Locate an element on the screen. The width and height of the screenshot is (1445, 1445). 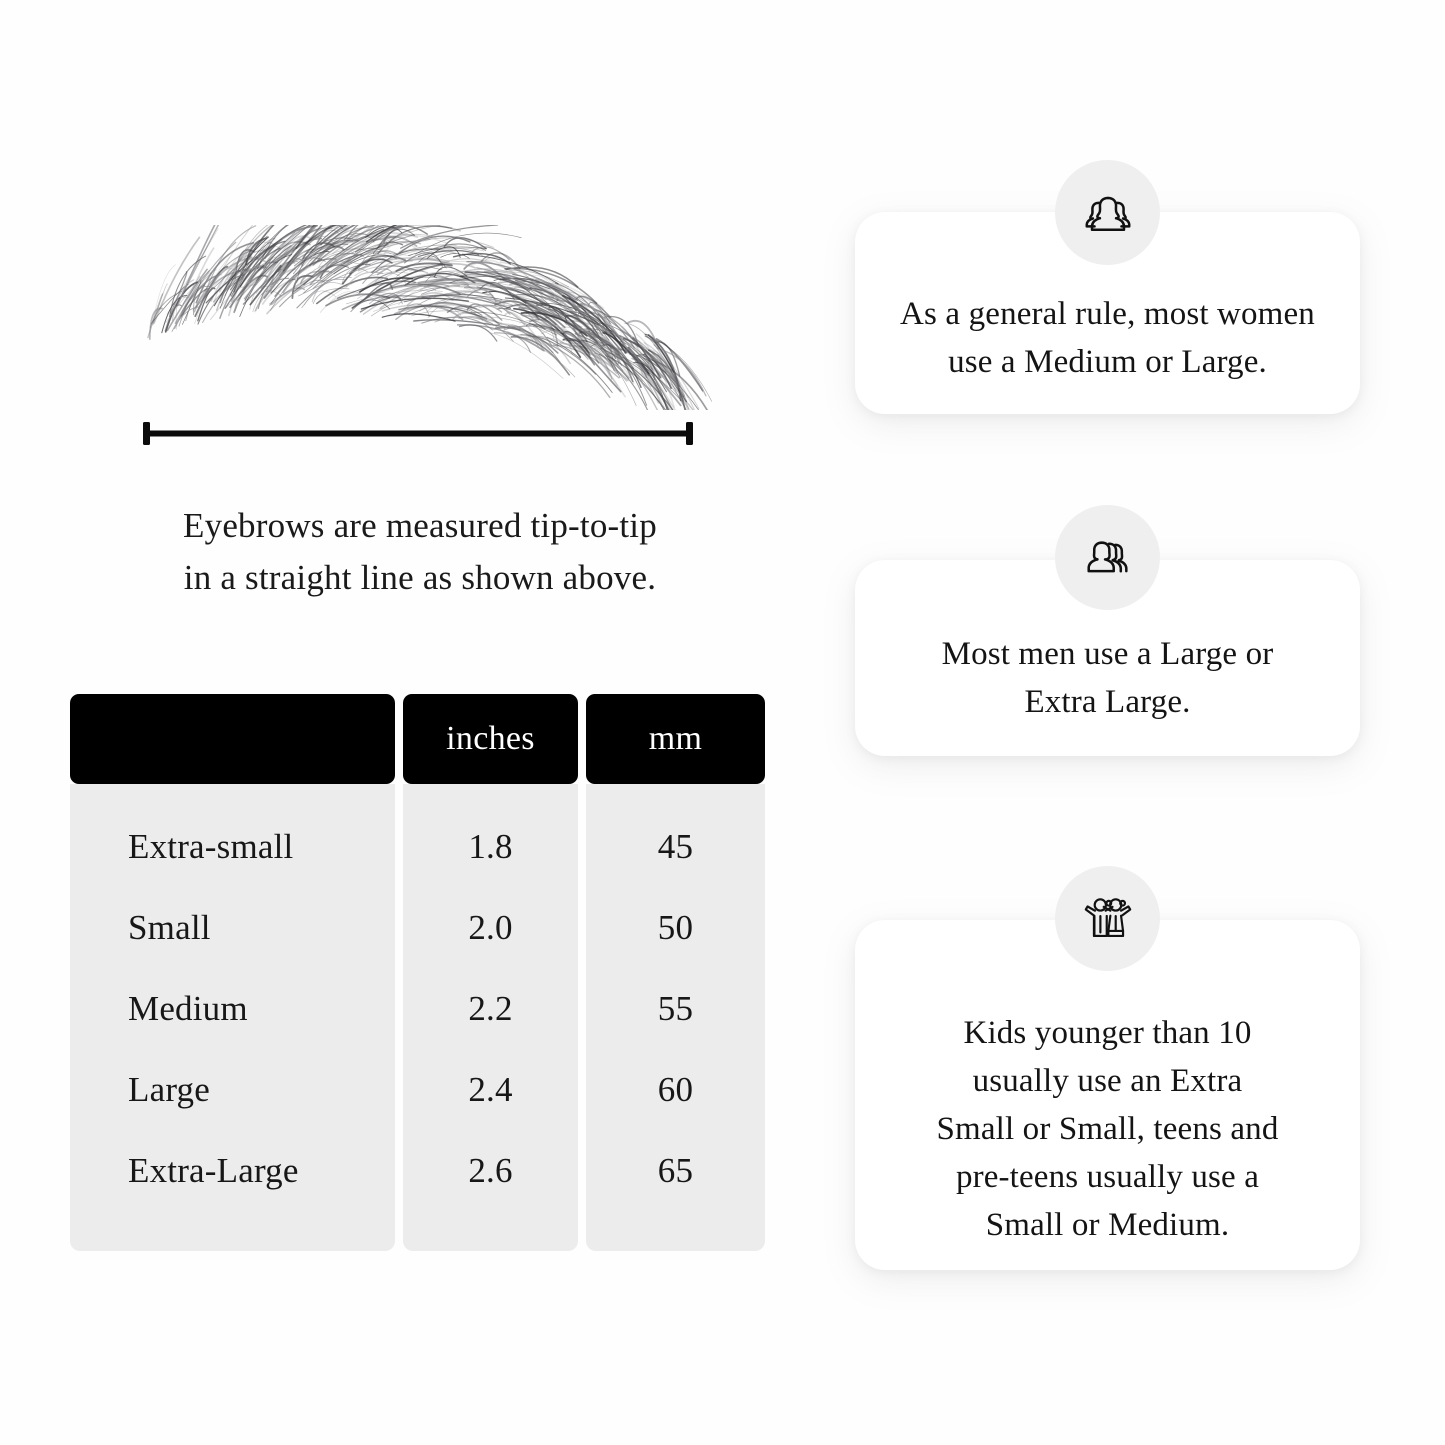
table-cell-inches: 1.8 is located at coordinates (490, 846).